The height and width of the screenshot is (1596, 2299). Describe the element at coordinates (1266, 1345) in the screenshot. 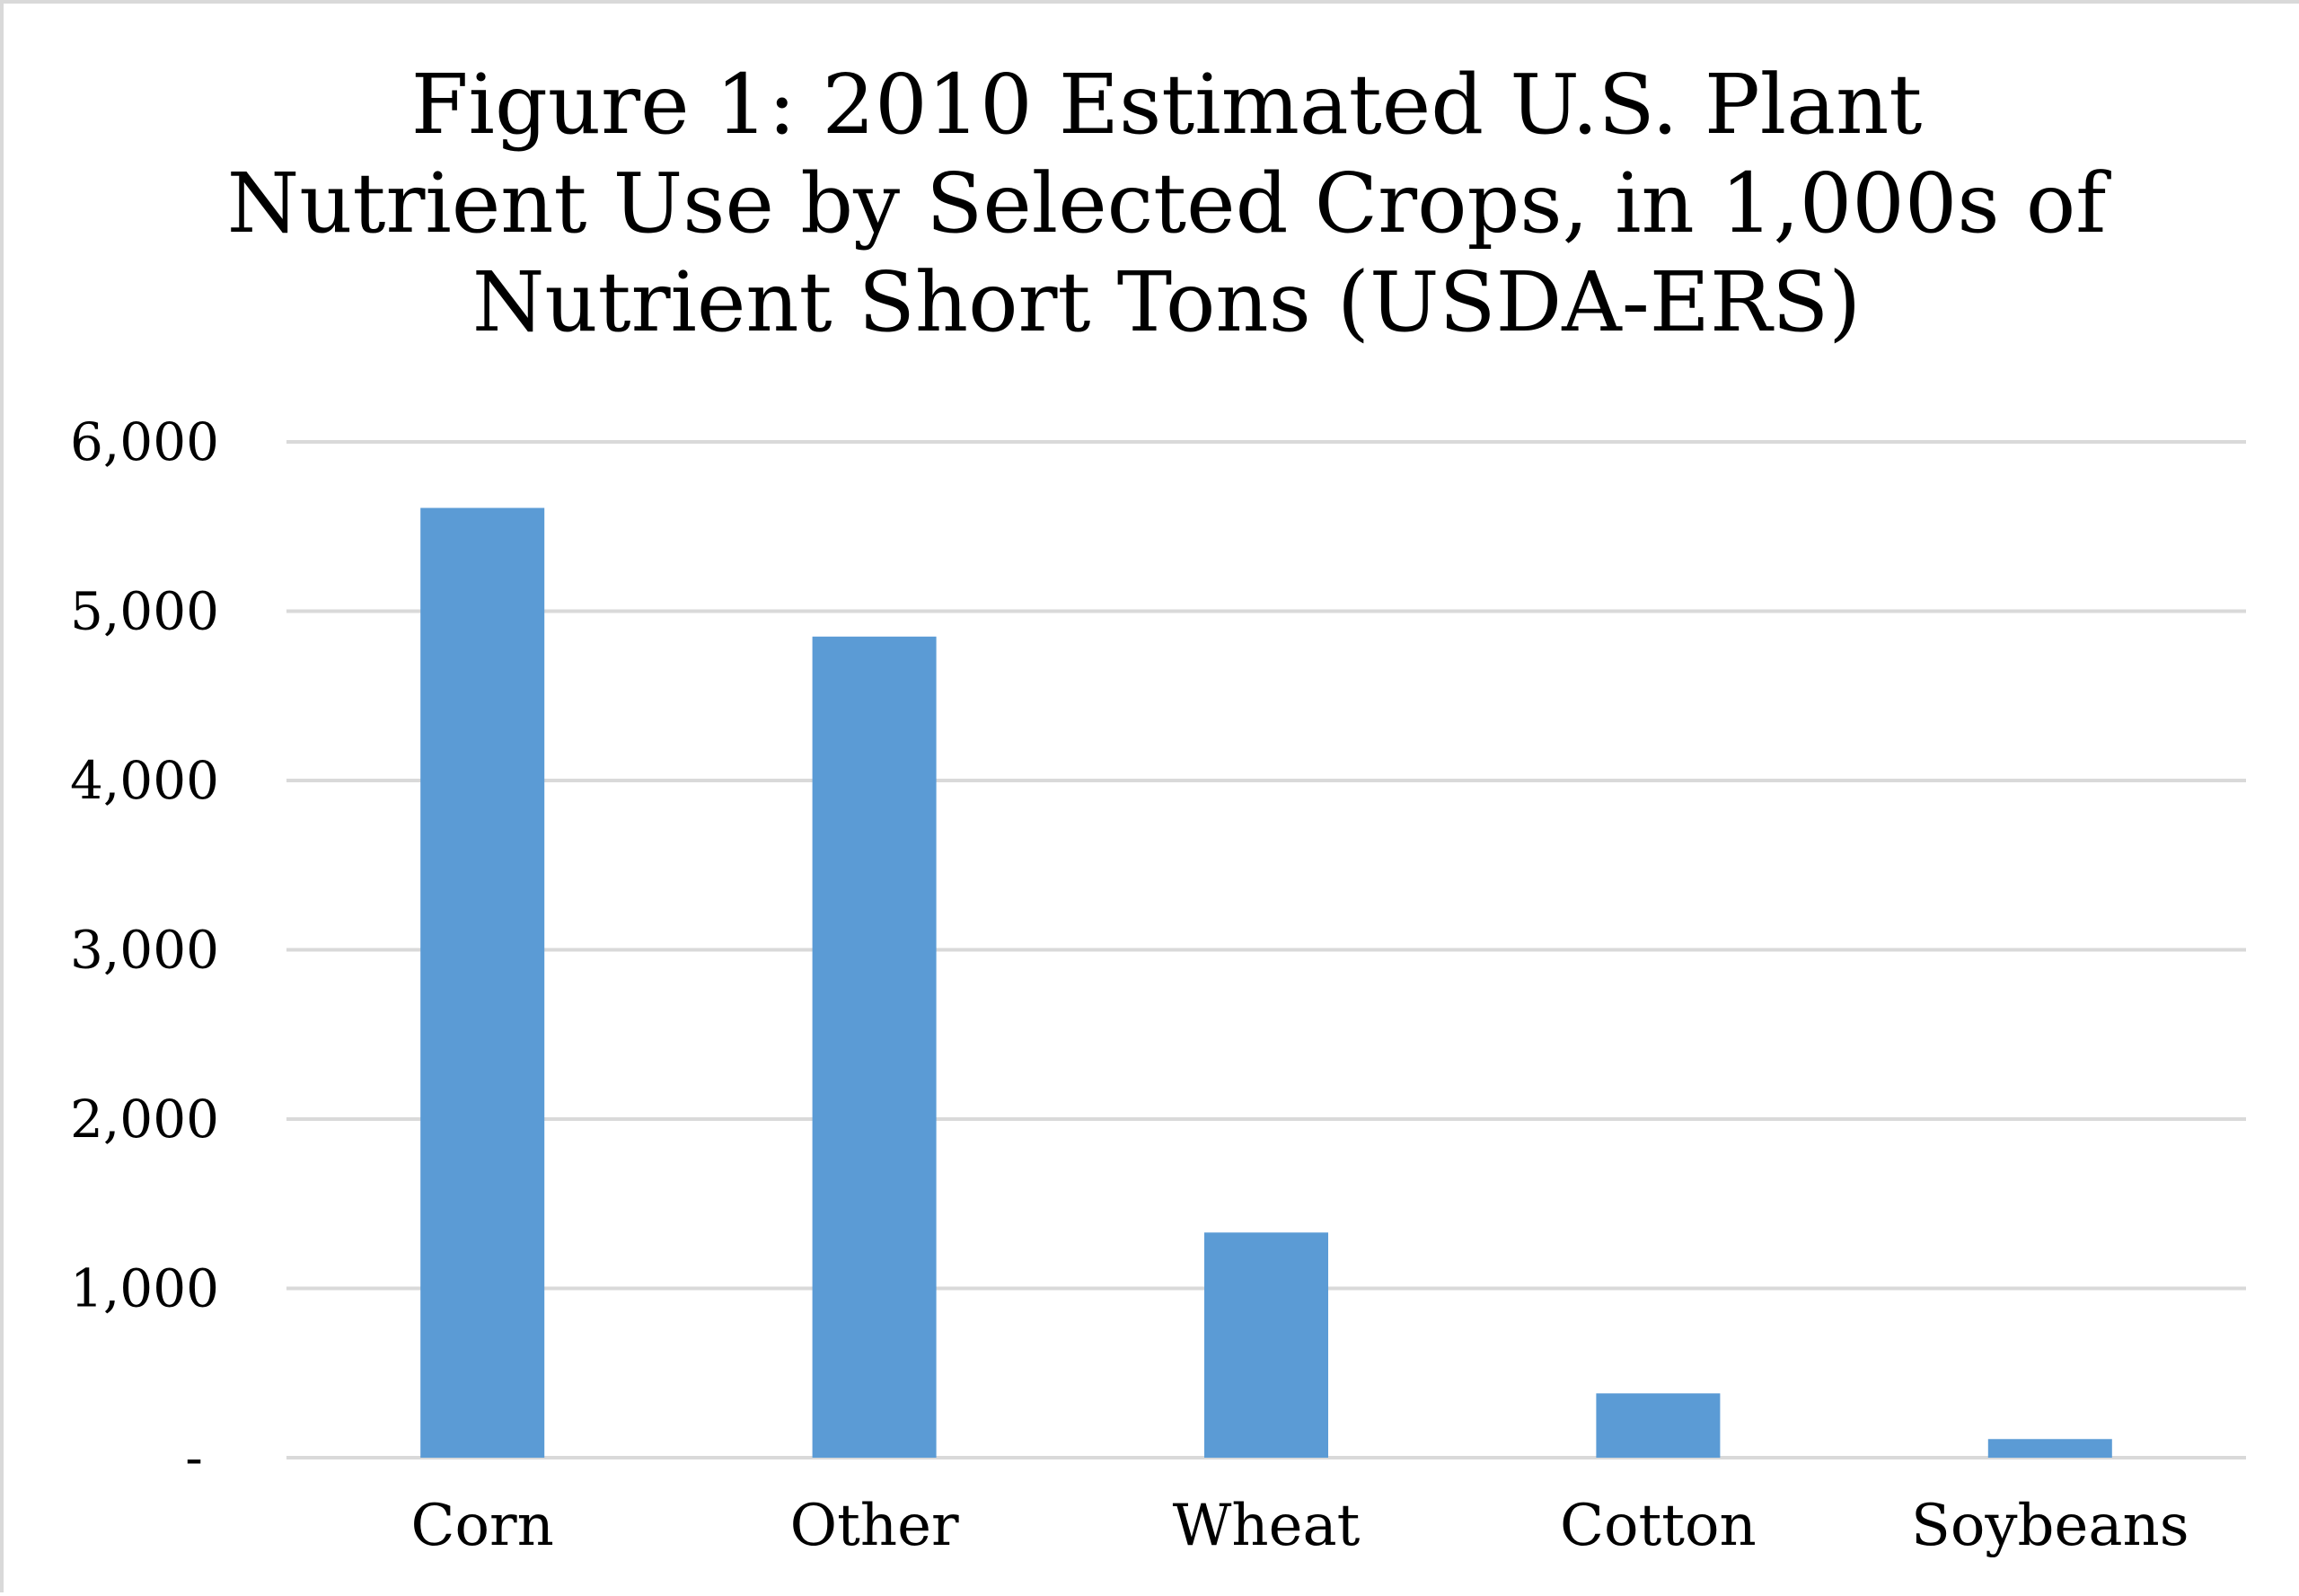

I see `bar-wheat` at that location.